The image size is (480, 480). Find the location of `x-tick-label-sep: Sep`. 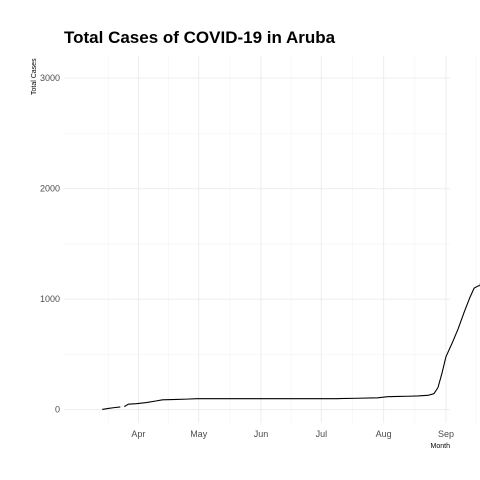

x-tick-label-sep: Sep is located at coordinates (446, 434).